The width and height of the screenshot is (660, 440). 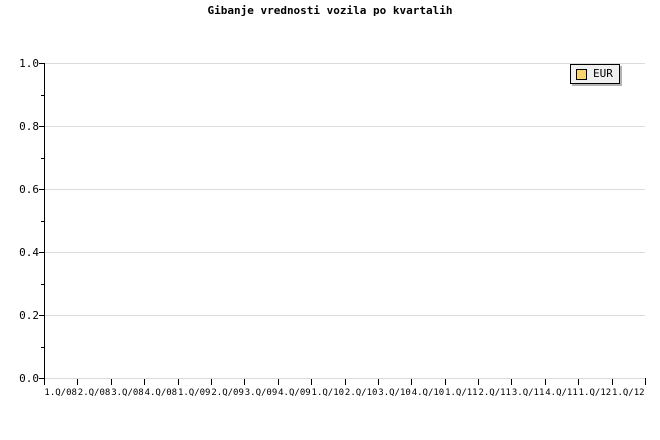 What do you see at coordinates (294, 393) in the screenshot?
I see `x-axis-tick-label: 4.Q/09` at bounding box center [294, 393].